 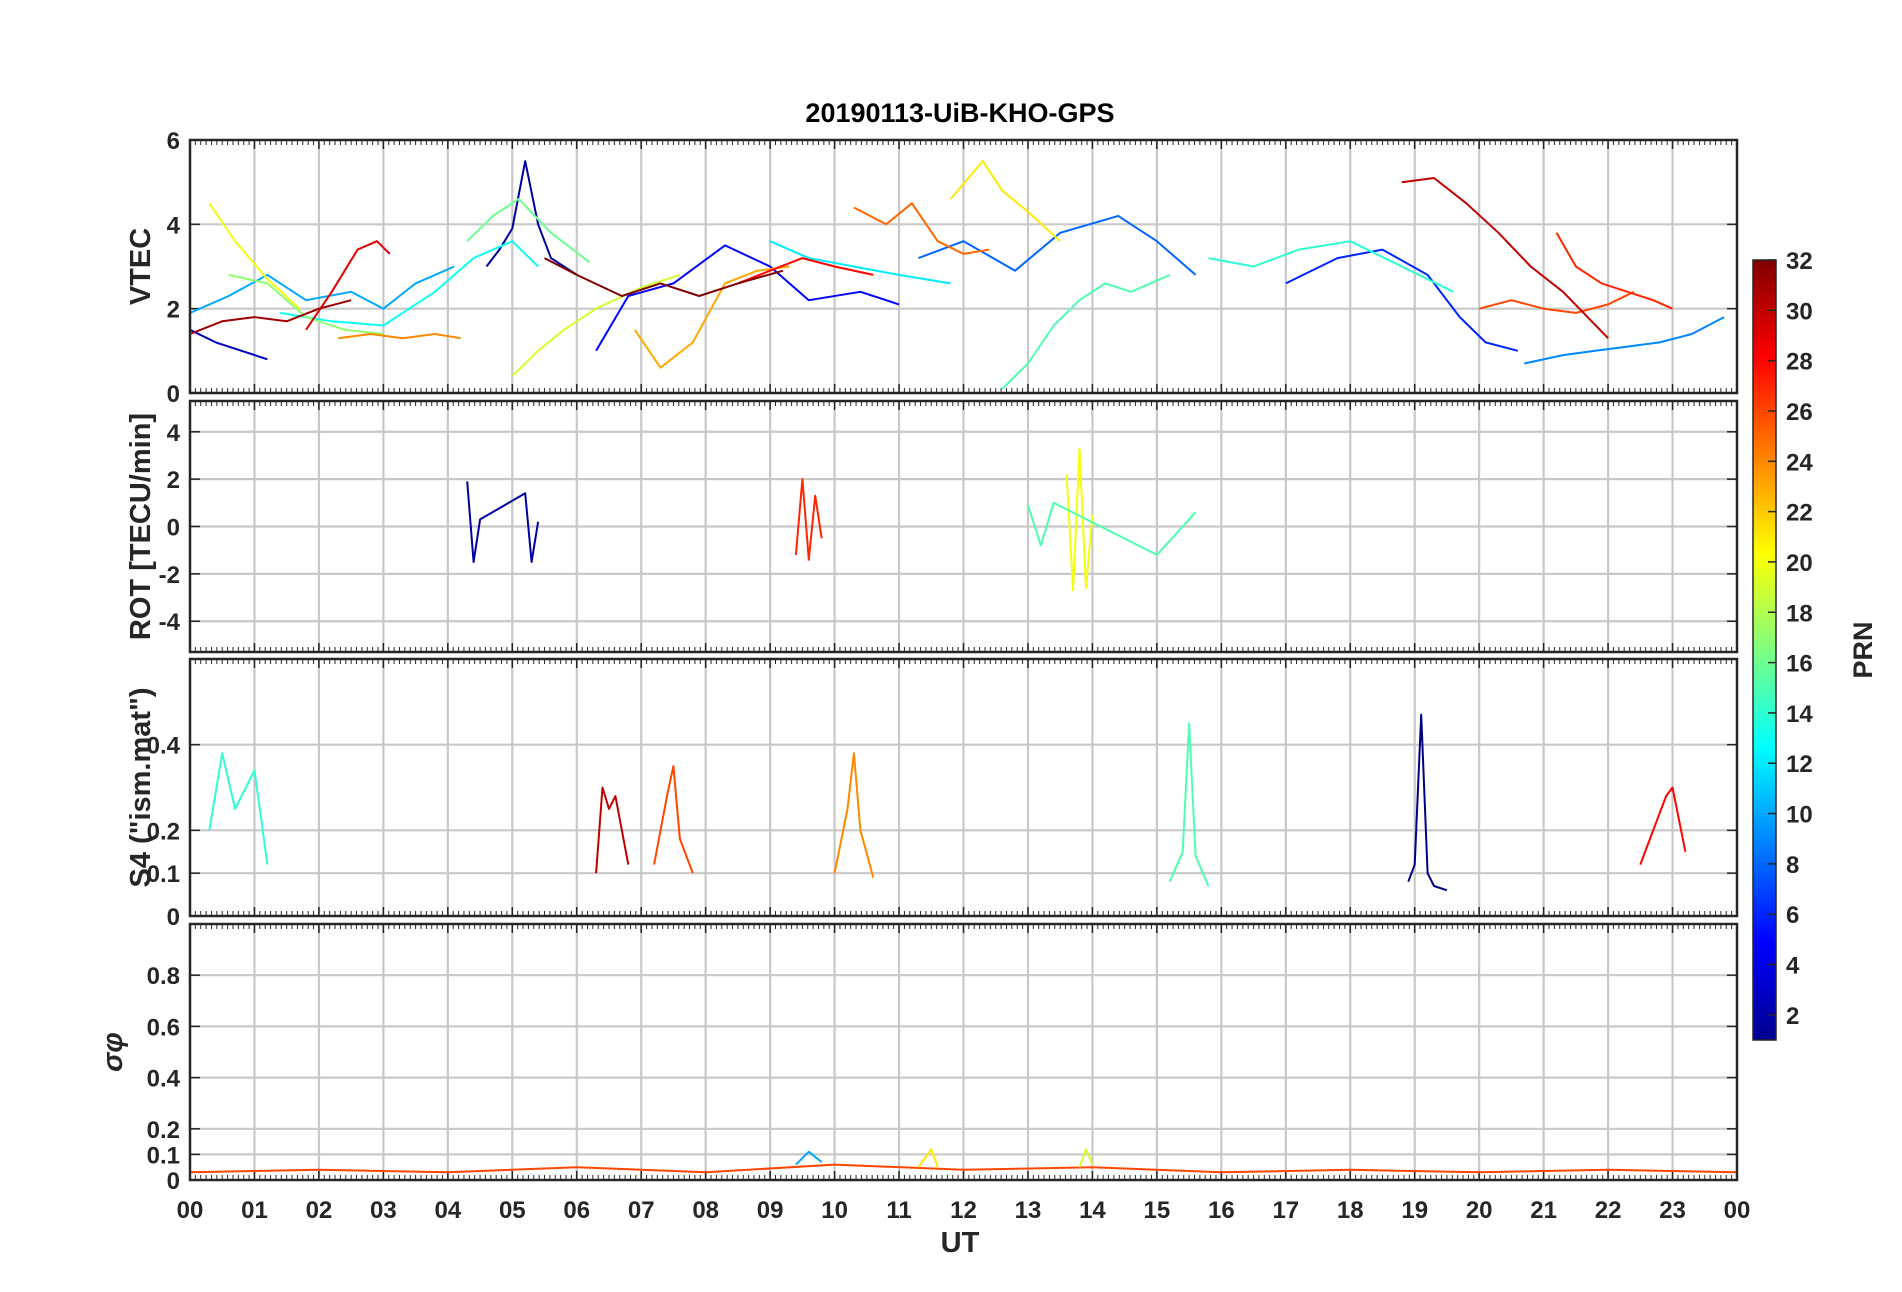 I want to click on x-tick-label: 10, so click(x=834, y=1210).